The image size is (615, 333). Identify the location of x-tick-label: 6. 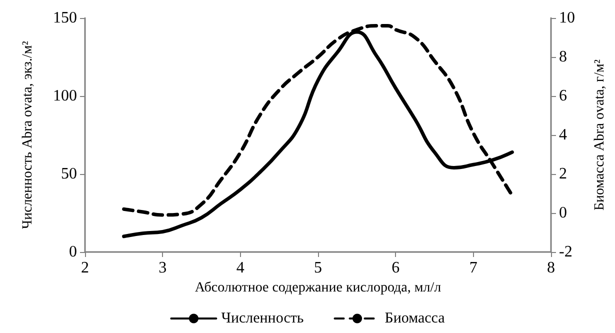
(396, 268).